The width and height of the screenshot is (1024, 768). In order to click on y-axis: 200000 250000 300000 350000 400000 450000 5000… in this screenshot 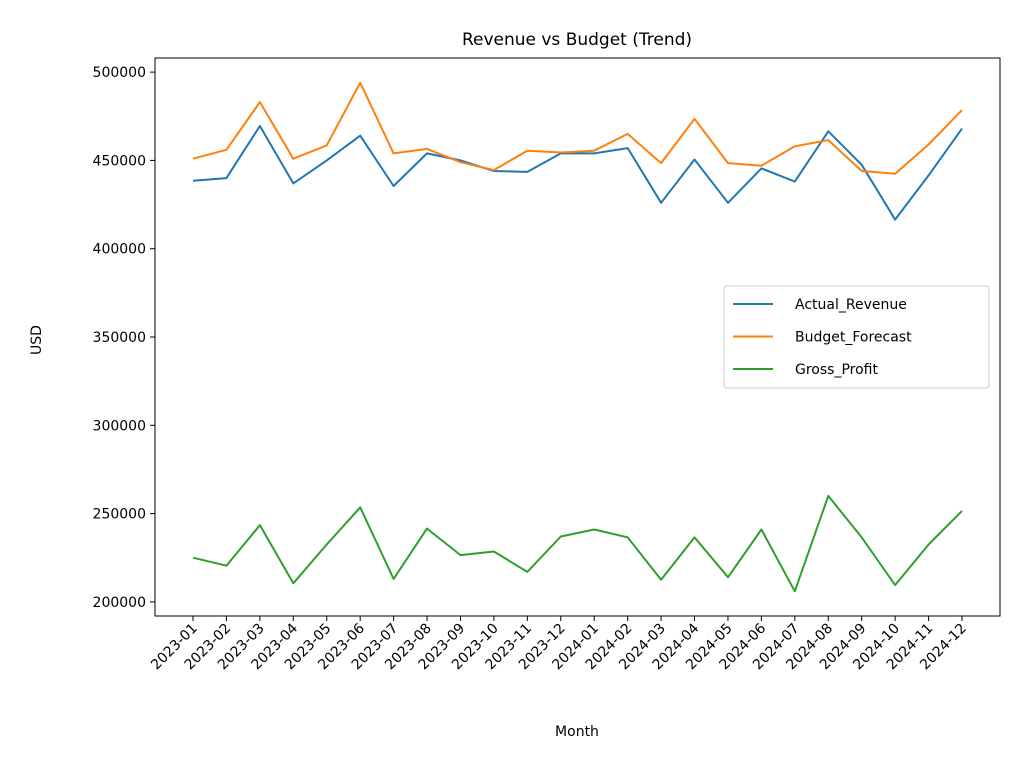, I will do `click(124, 338)`.